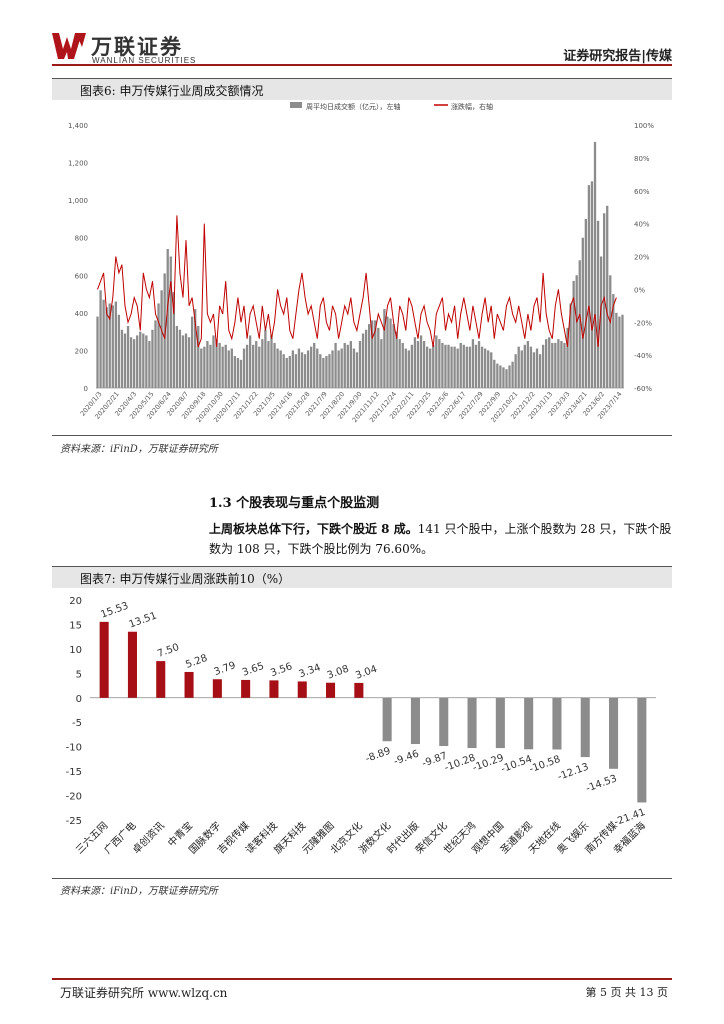 This screenshot has height=1024, width=724. What do you see at coordinates (225, 669) in the screenshot?
I see `bar-value-label: 3.79` at bounding box center [225, 669].